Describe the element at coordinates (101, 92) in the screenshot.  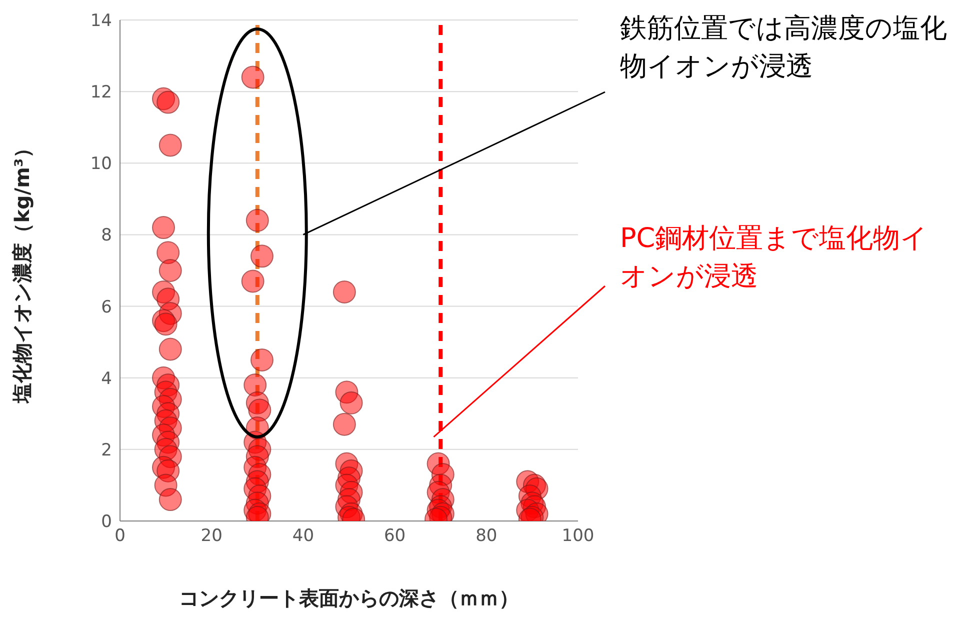
I see `y-tick-label: 12` at that location.